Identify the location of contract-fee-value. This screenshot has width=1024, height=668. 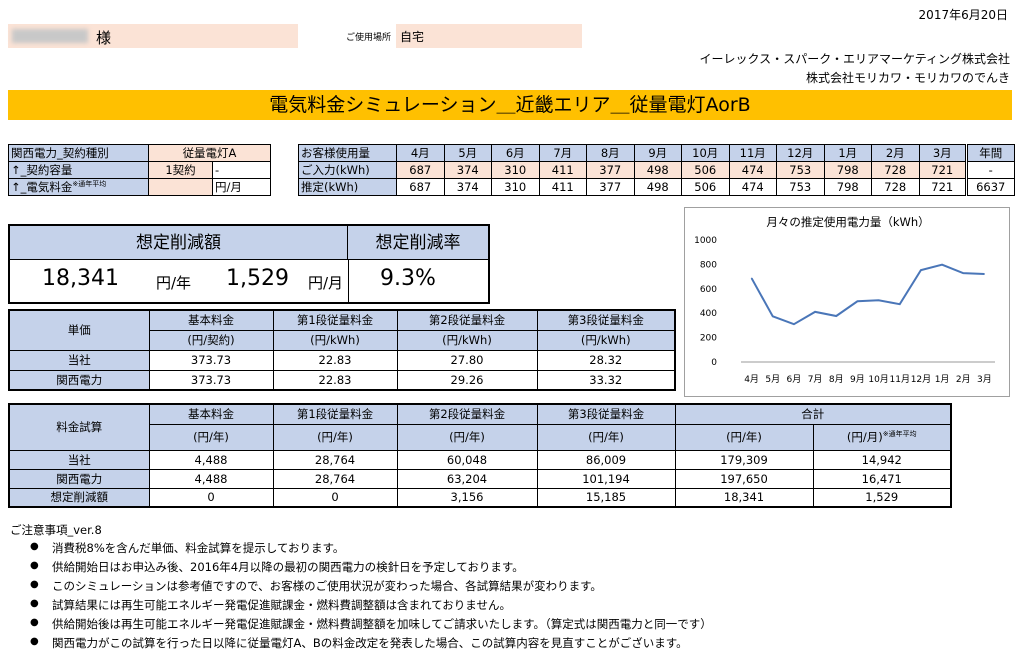
(180, 187).